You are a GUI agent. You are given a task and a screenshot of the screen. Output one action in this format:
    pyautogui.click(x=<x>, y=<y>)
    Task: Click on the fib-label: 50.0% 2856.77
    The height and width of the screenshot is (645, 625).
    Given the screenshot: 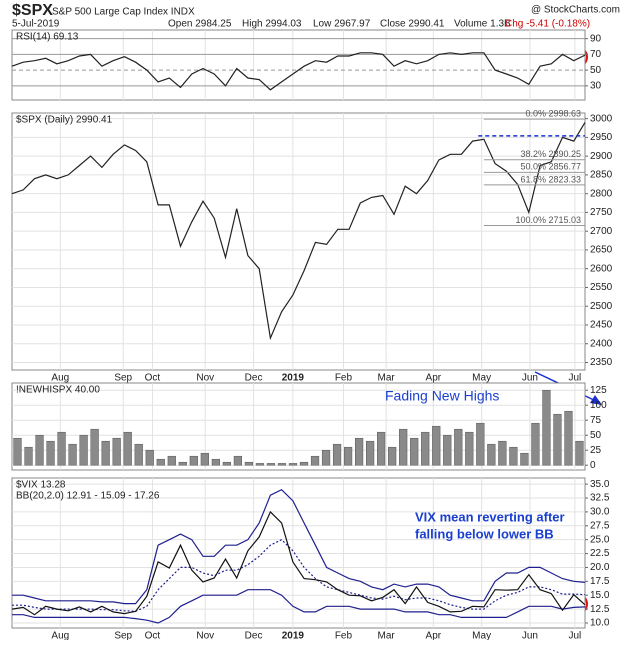 What is the action you would take?
    pyautogui.click(x=550, y=167)
    